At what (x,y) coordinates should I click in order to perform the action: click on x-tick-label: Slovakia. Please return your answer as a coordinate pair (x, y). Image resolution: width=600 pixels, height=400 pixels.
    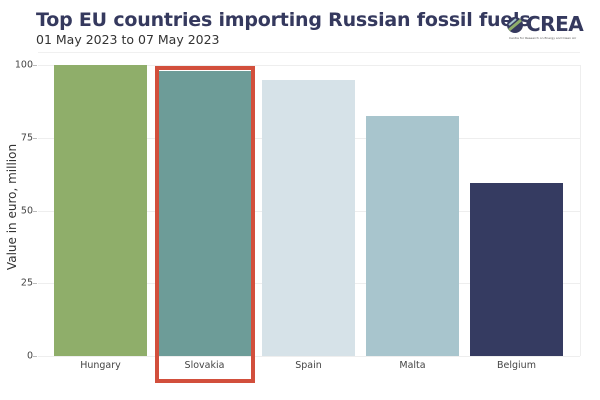
    Looking at the image, I should click on (204, 365).